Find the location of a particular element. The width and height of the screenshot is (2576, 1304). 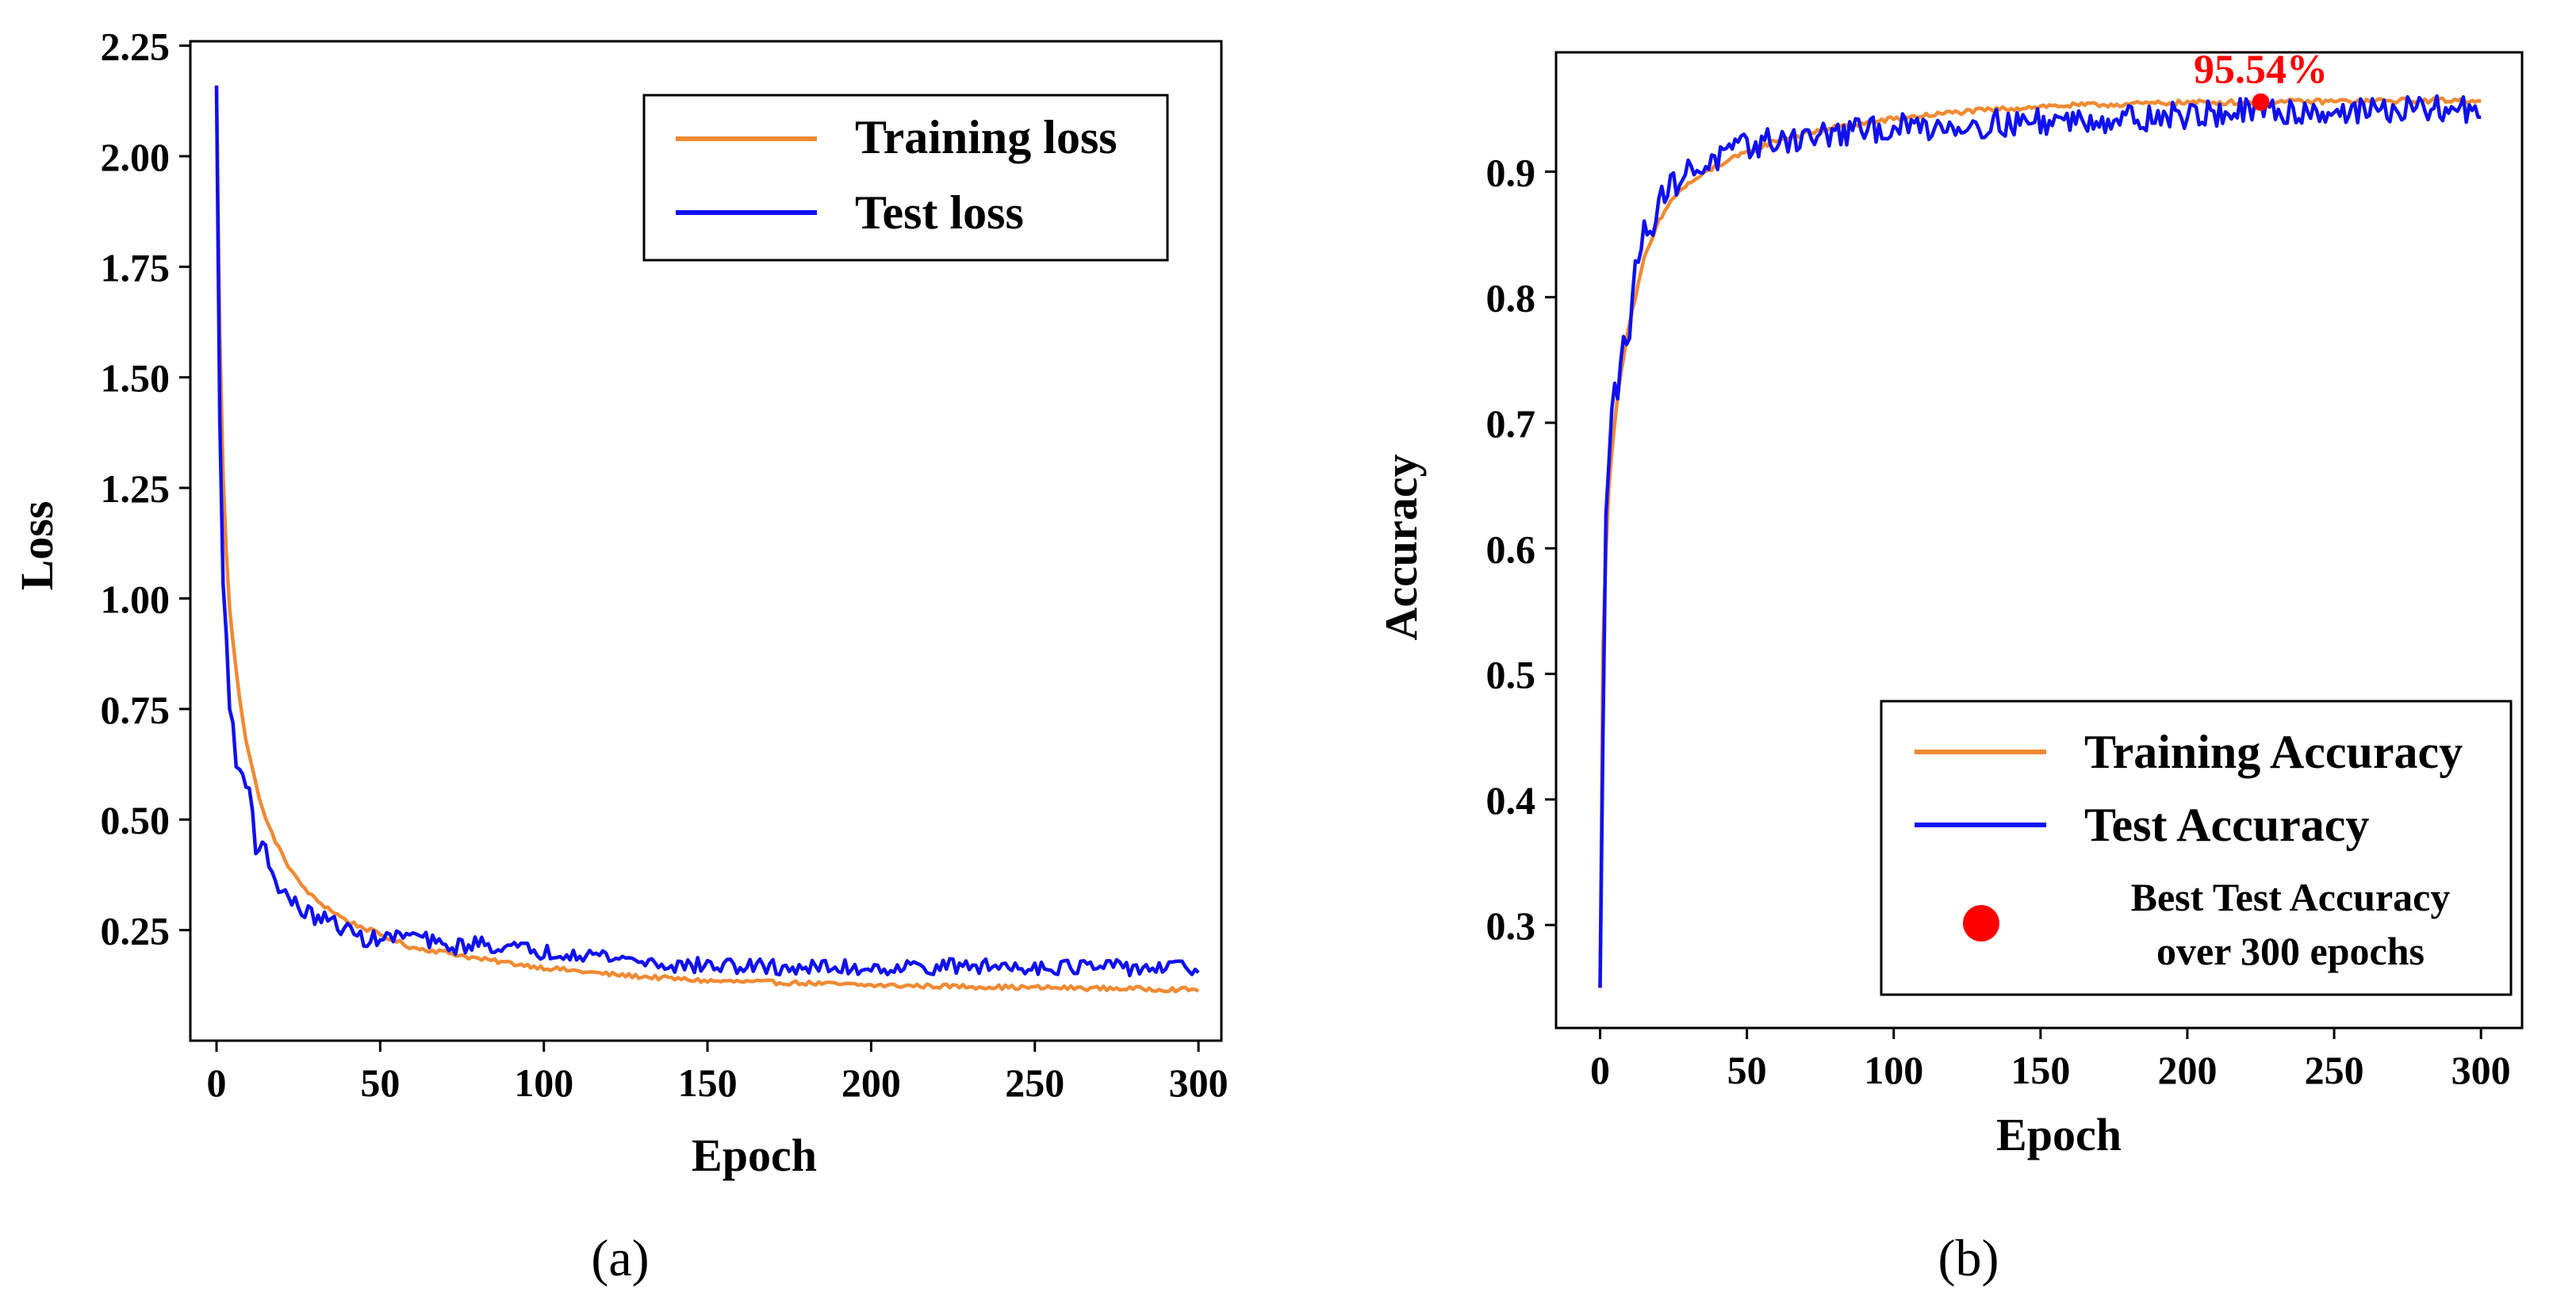

y-tick-label: 0.75 is located at coordinates (136, 710).